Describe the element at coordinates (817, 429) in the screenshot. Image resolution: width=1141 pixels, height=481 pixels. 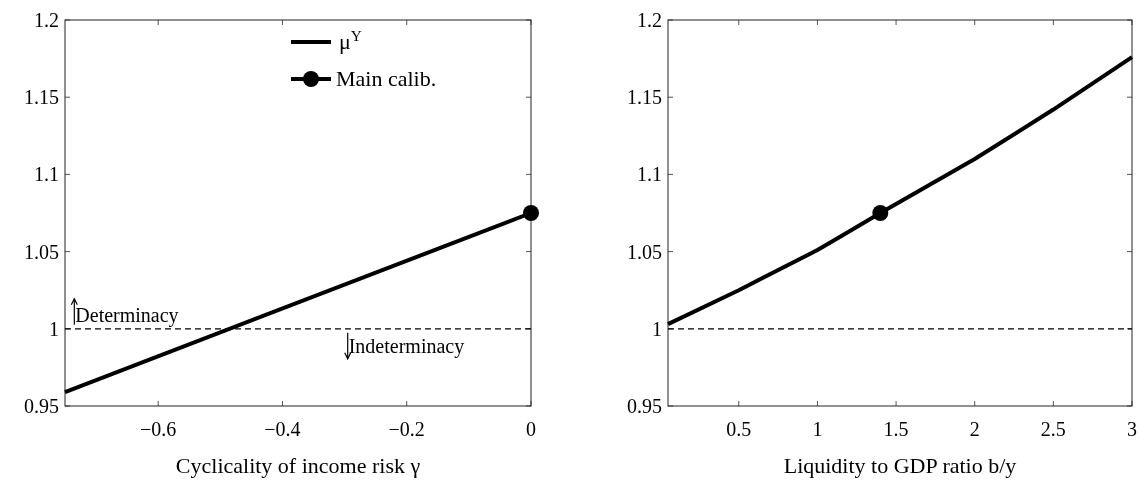
I see `x-tick-label: 1` at that location.